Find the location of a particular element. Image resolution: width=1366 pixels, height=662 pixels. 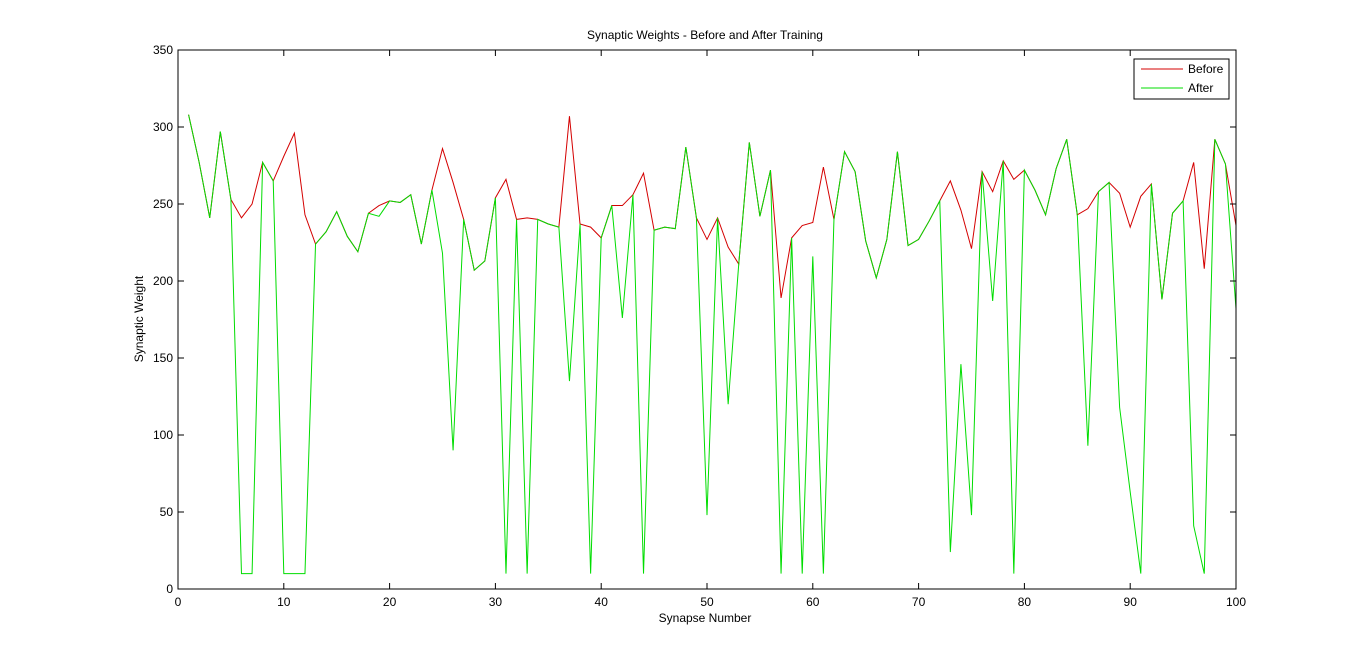

y-tick-label: 100 is located at coordinates (163, 435).